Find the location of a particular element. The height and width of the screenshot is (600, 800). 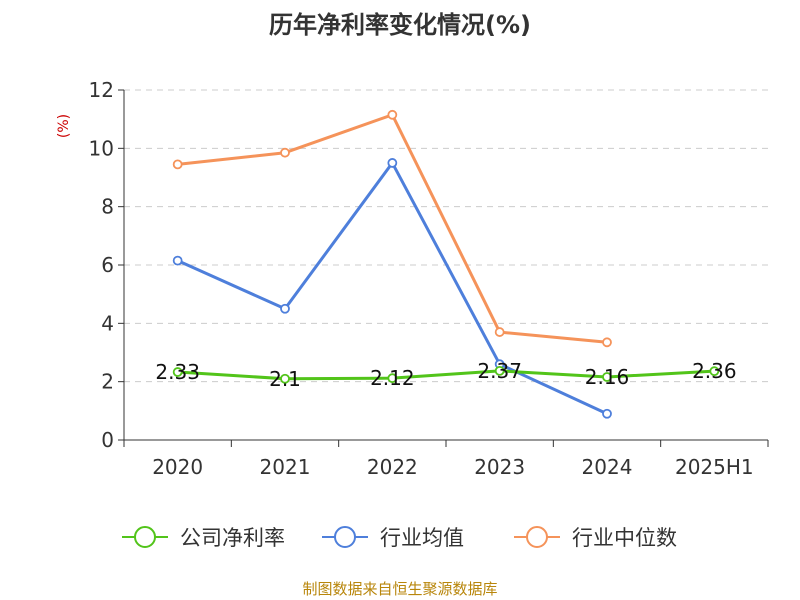

x-tick-label: 2020 is located at coordinates (177, 467).